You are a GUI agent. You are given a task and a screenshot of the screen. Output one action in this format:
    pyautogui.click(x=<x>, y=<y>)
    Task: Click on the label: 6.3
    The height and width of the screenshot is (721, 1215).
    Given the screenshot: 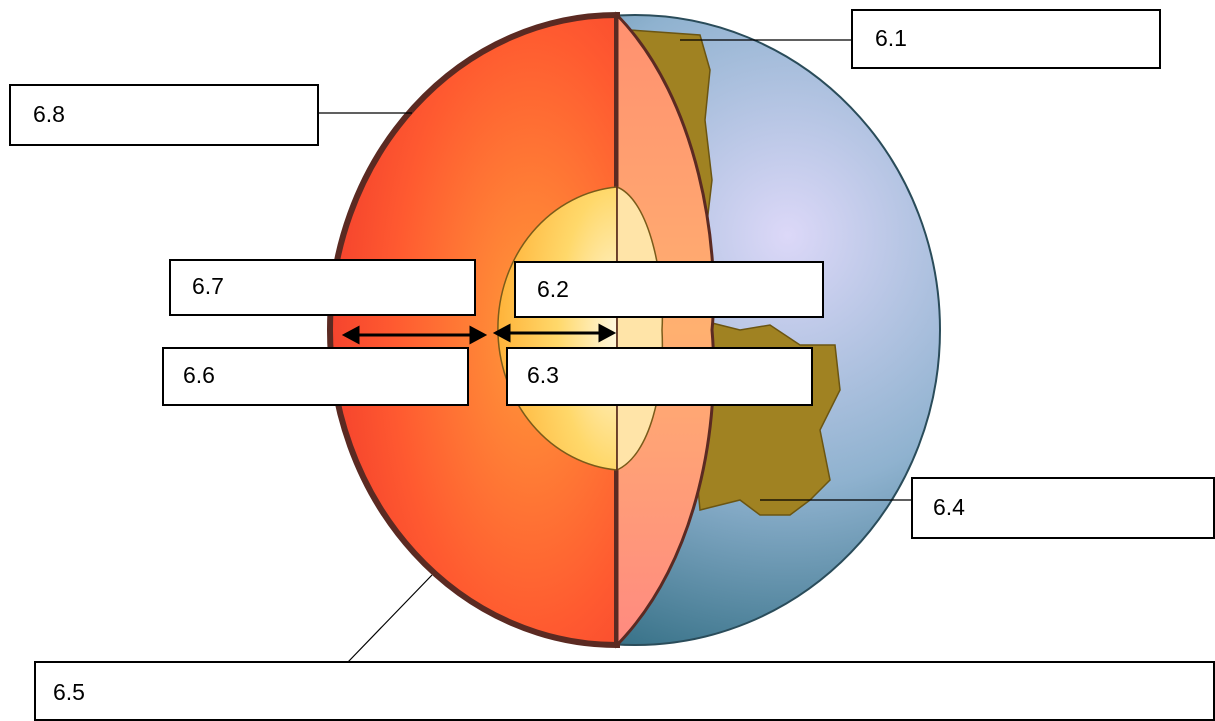 What is the action you would take?
    pyautogui.click(x=543, y=375)
    